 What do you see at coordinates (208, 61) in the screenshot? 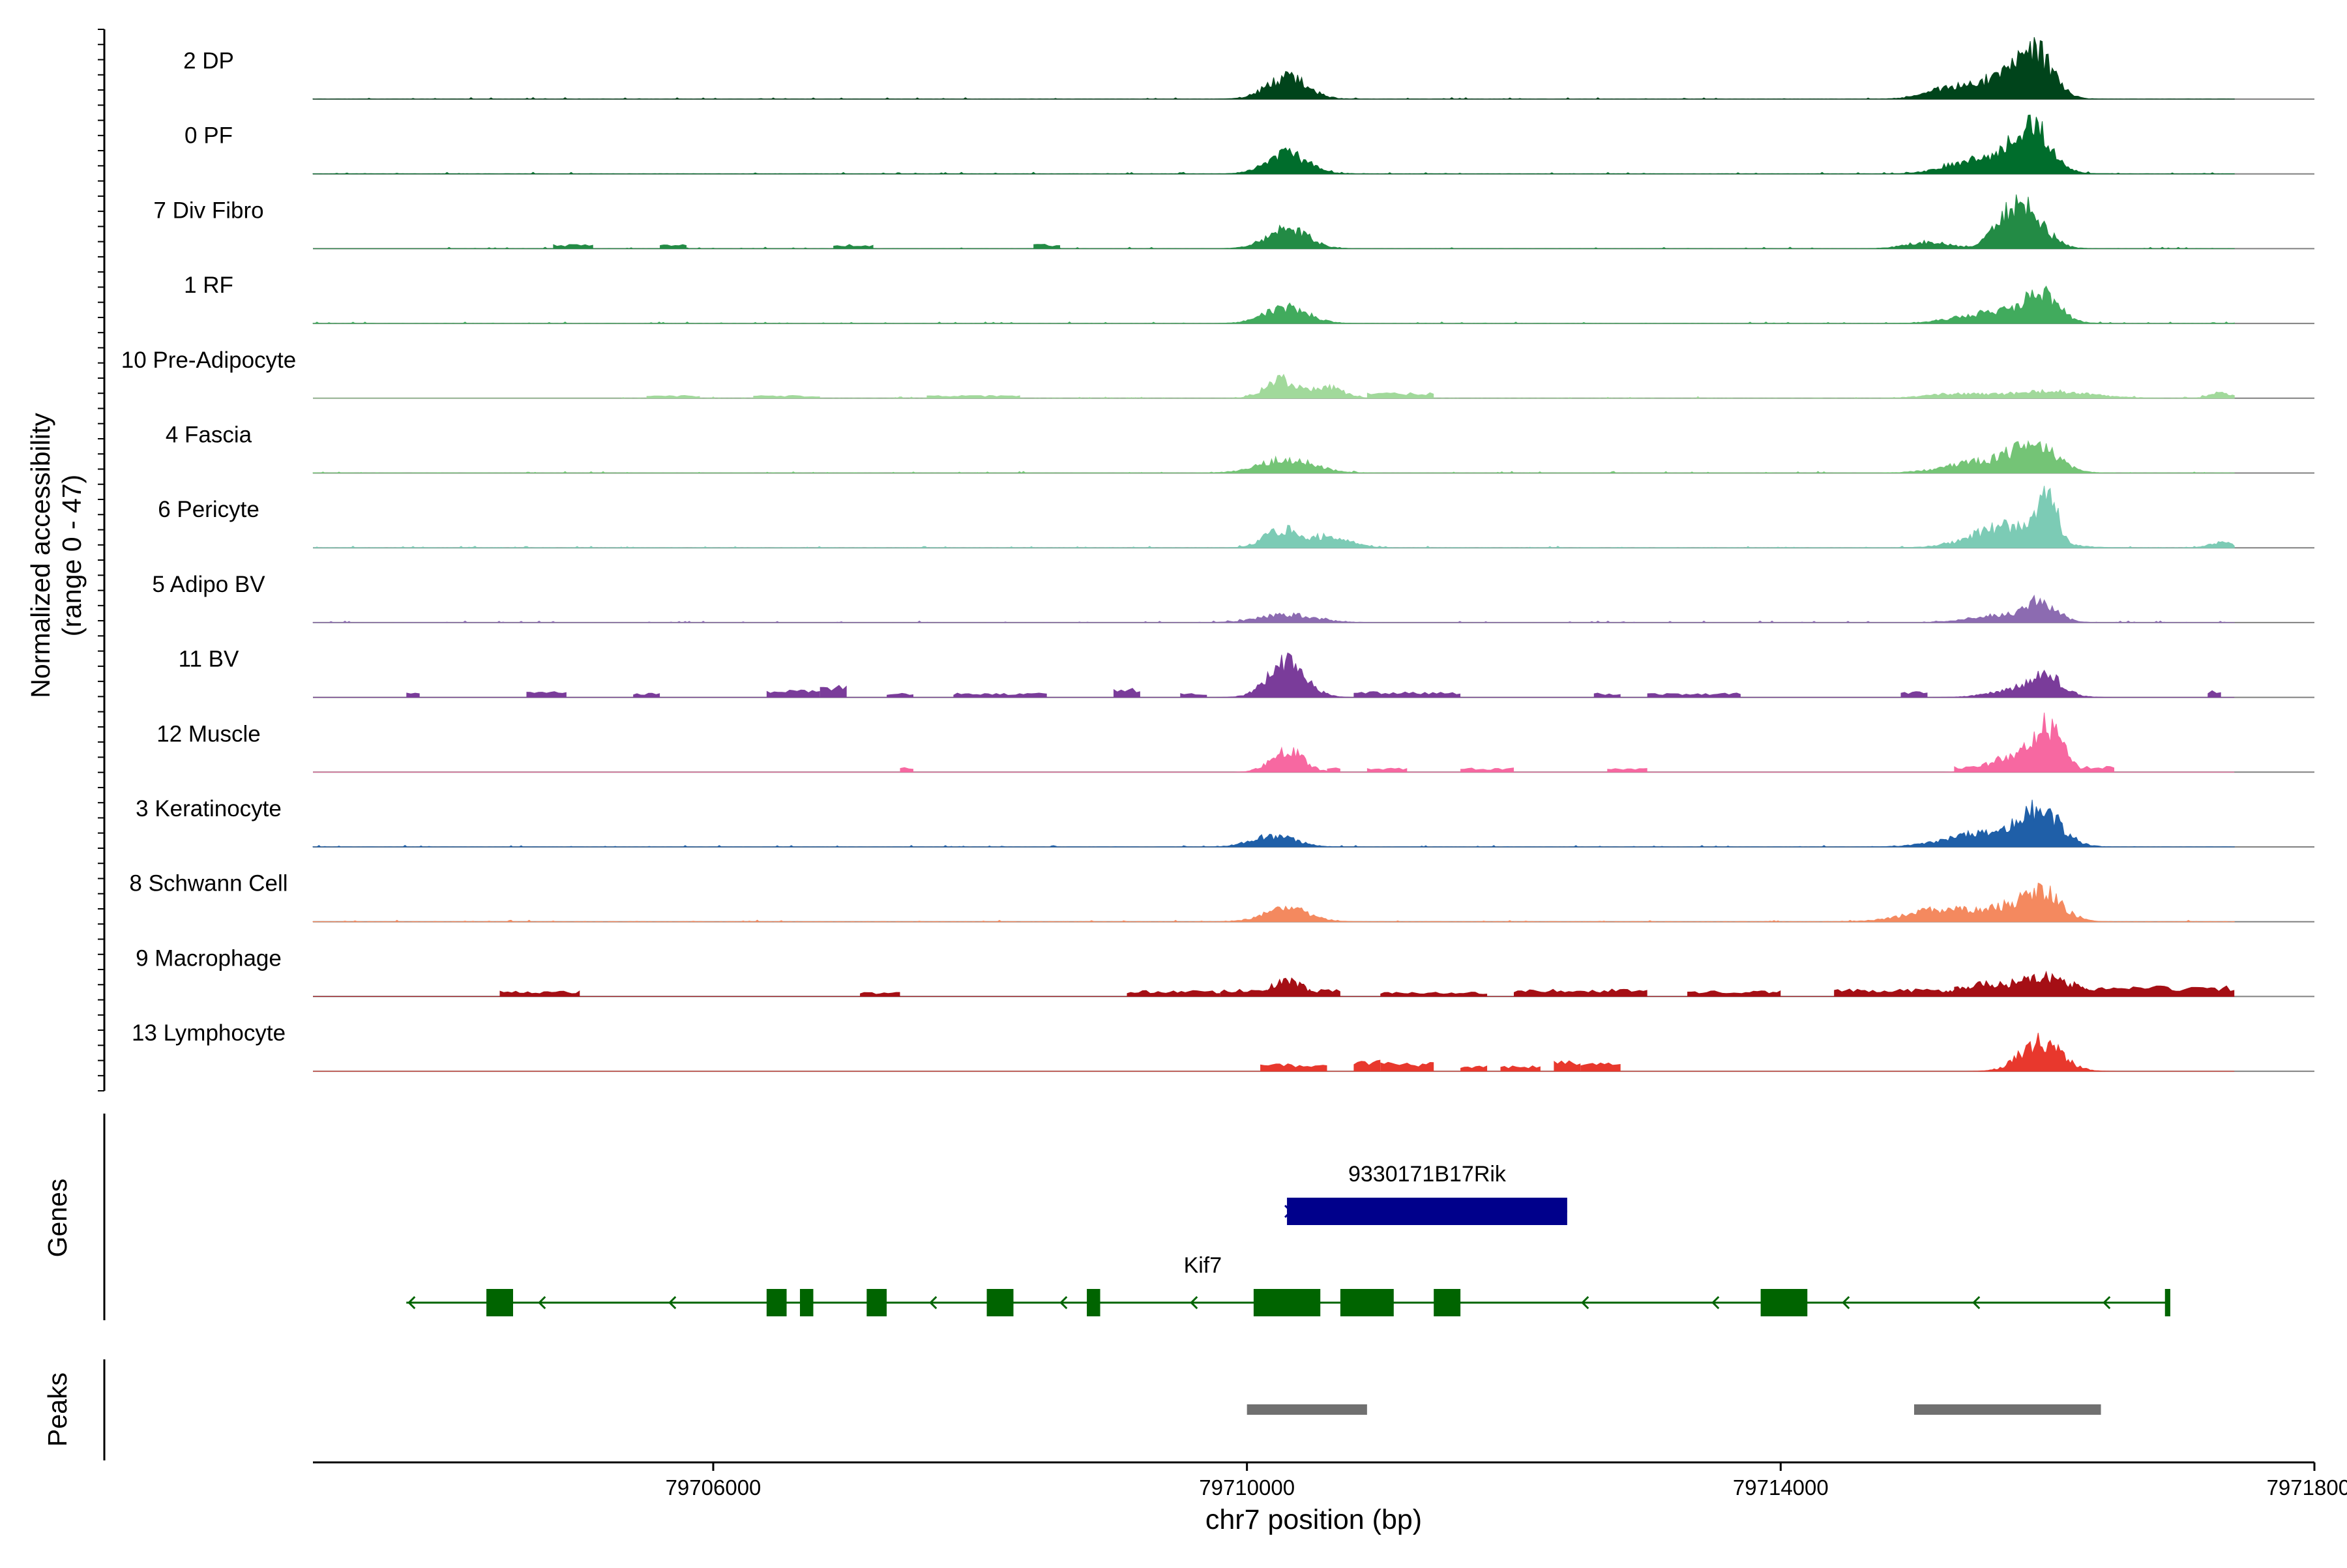
I see `track-label: 2 DP` at bounding box center [208, 61].